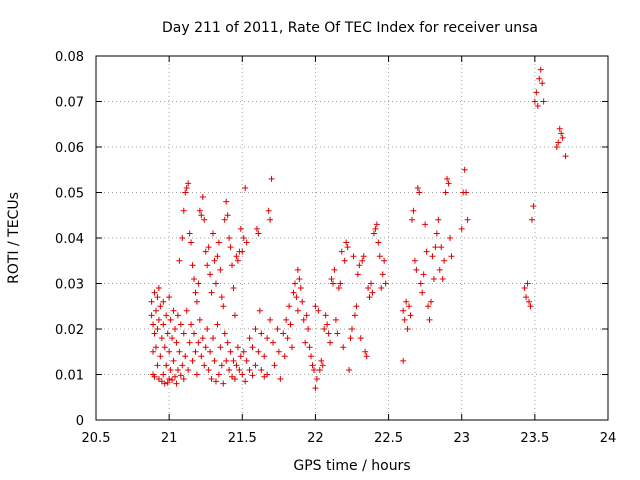 The width and height of the screenshot is (640, 480). I want to click on x-tick-label: 21.5, so click(242, 438).